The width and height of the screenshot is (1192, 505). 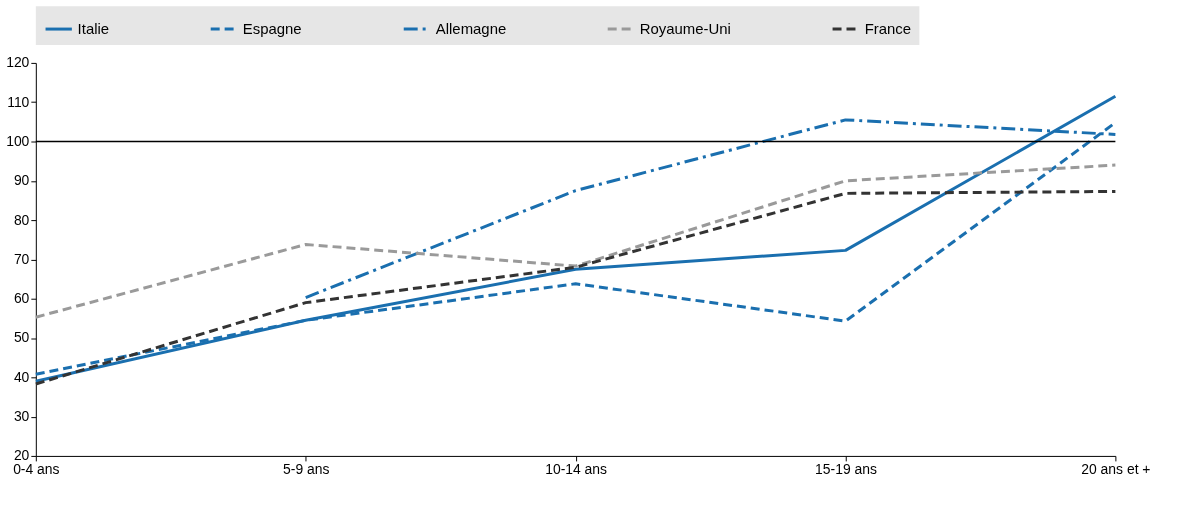 I want to click on y-tick-label: 20, so click(x=21, y=455).